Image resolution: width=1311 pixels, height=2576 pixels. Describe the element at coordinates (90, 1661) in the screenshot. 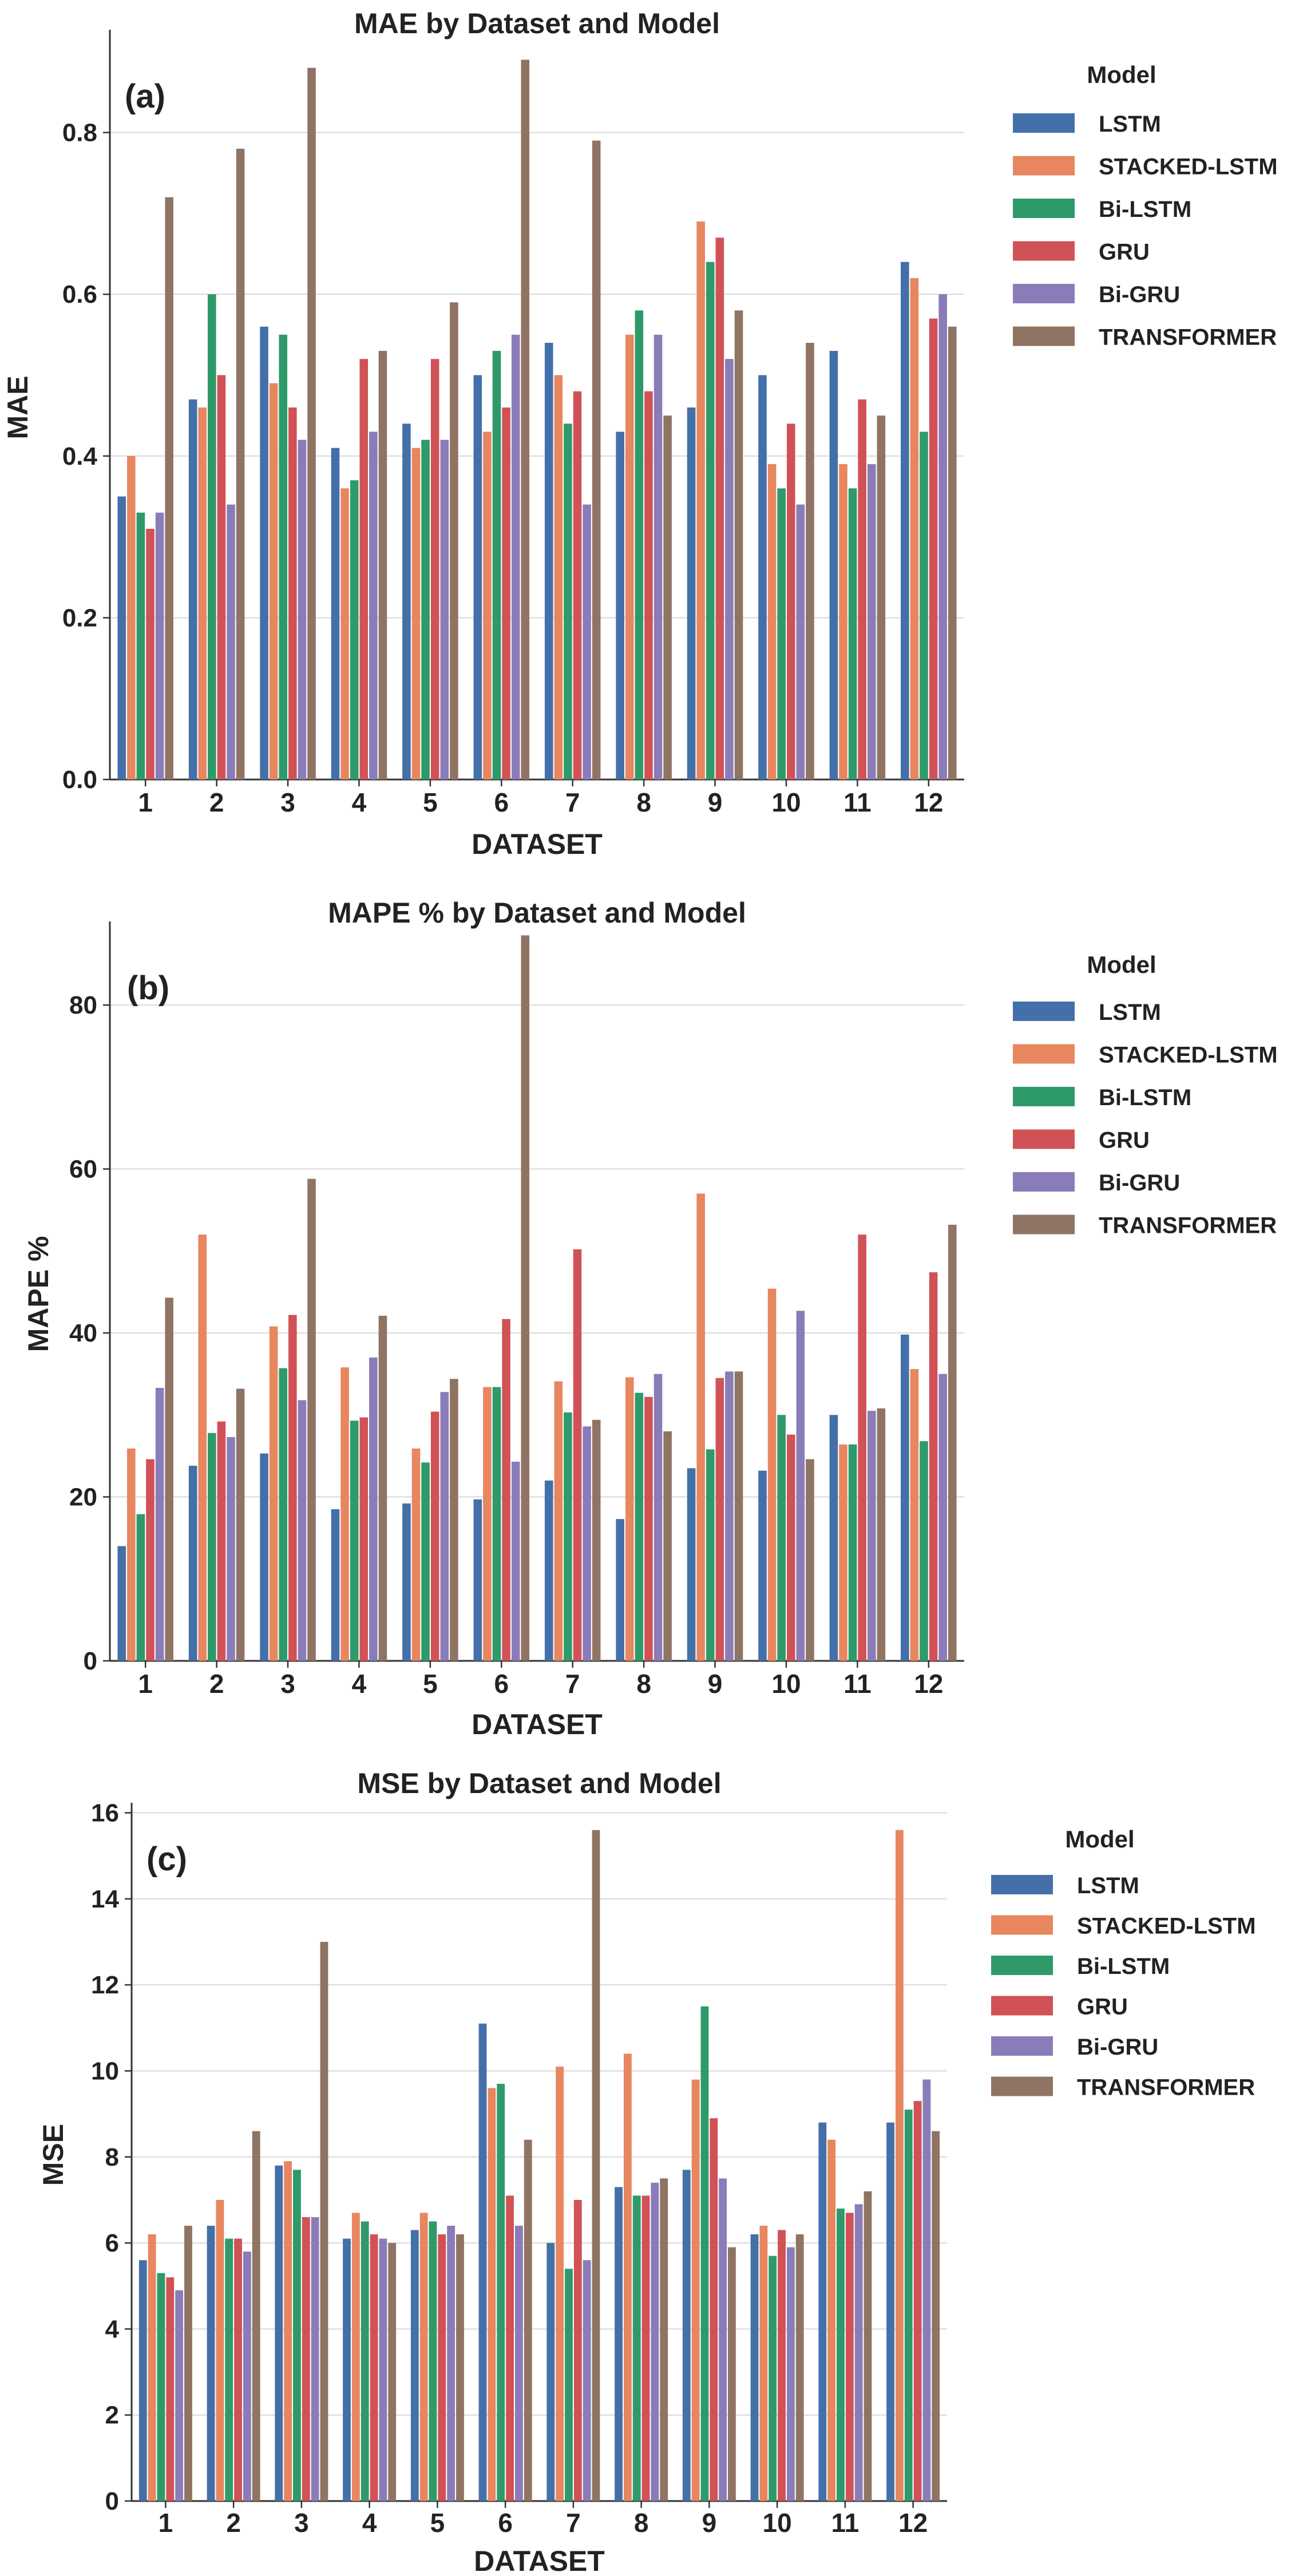

I see `y-tick-label: 0` at that location.